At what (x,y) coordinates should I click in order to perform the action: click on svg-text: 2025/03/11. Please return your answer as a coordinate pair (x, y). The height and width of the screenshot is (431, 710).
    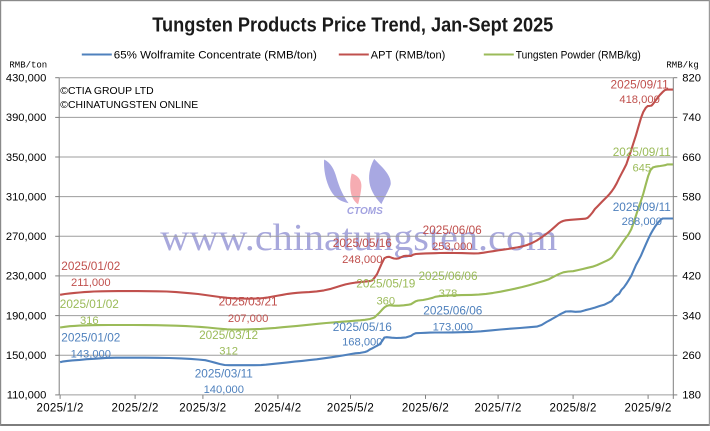
    Looking at the image, I should click on (224, 373).